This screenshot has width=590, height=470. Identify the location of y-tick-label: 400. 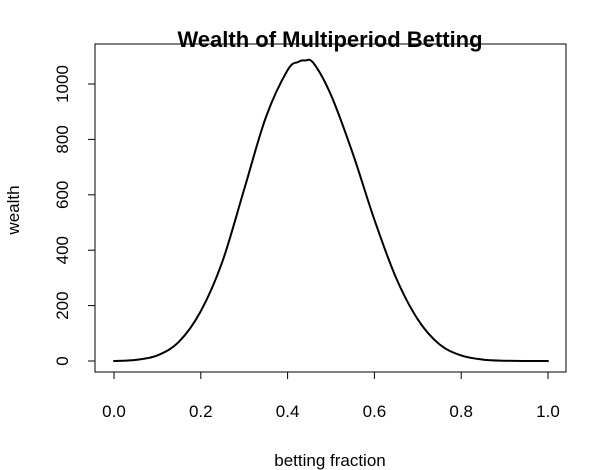
(62, 250).